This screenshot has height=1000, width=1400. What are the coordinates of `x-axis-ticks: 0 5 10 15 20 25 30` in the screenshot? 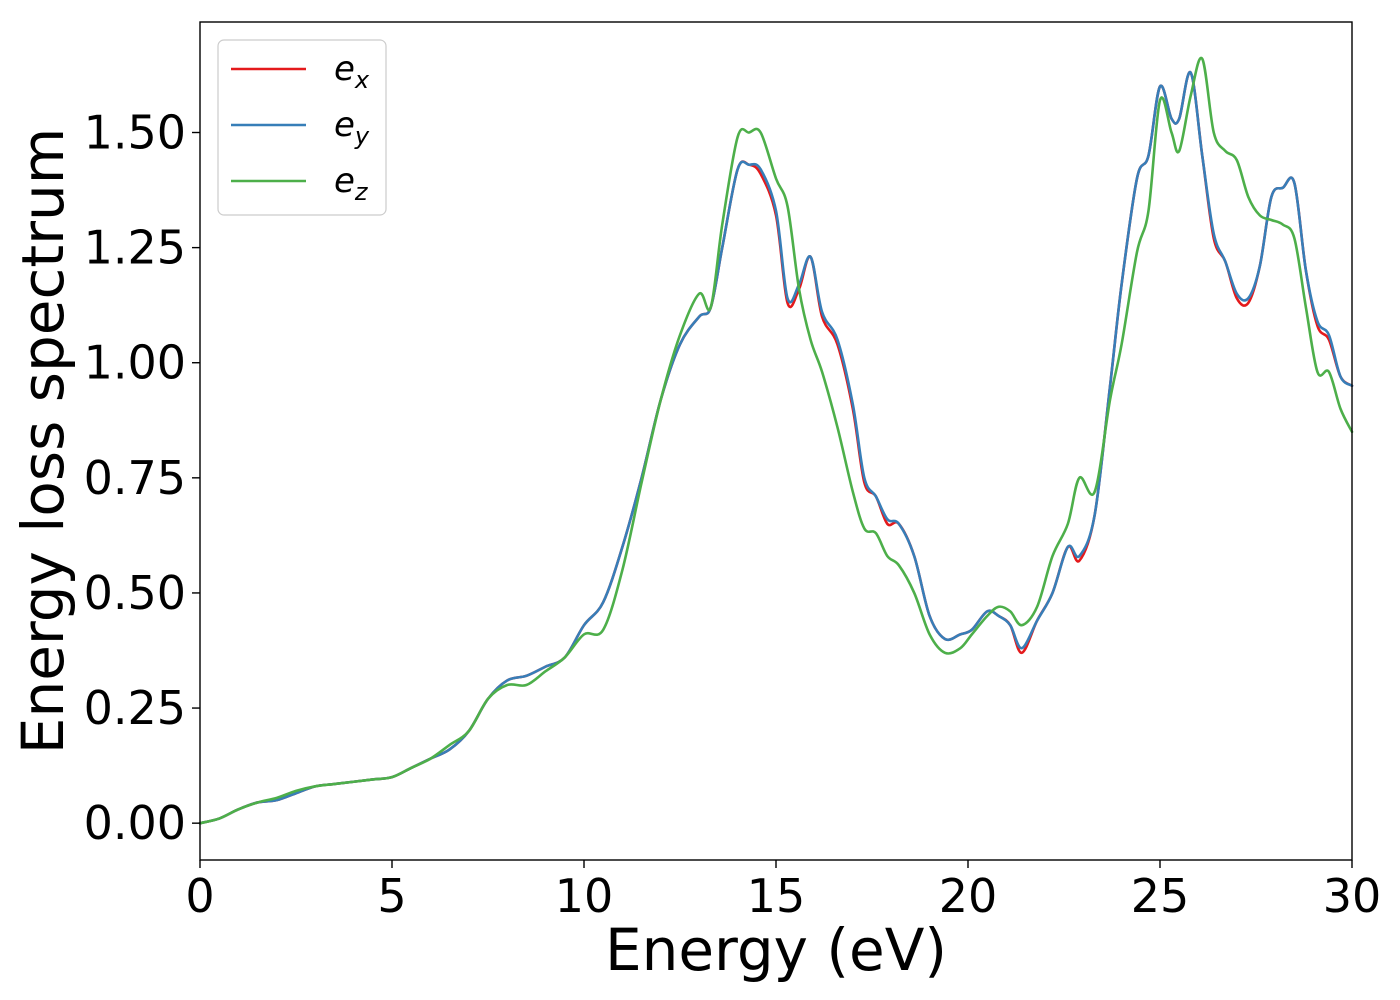 It's located at (783, 891).